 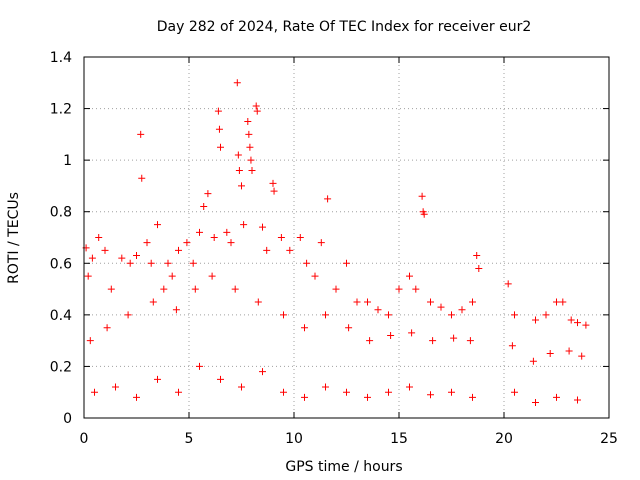 I want to click on y-axis-label: ROTI / TECUs, so click(x=14, y=238).